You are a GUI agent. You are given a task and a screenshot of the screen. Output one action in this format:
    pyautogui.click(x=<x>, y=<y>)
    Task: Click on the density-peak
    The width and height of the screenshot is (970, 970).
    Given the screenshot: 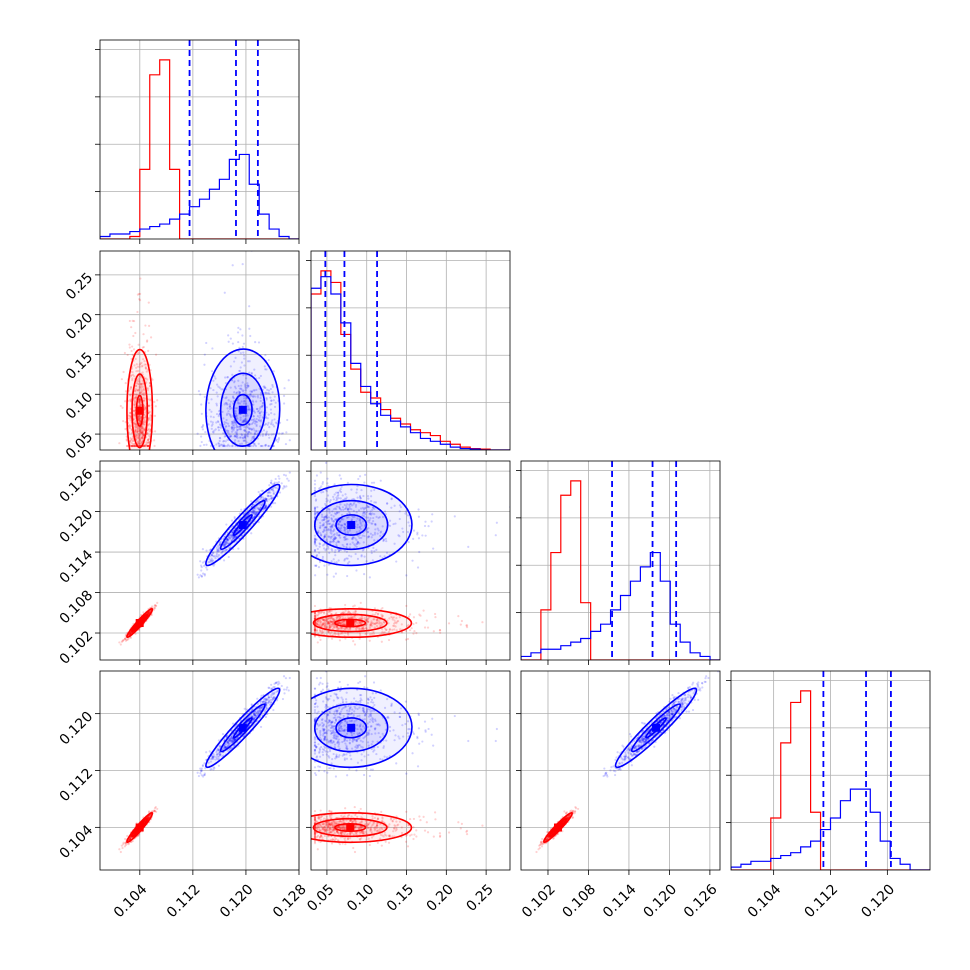 What is the action you would take?
    pyautogui.click(x=242, y=409)
    